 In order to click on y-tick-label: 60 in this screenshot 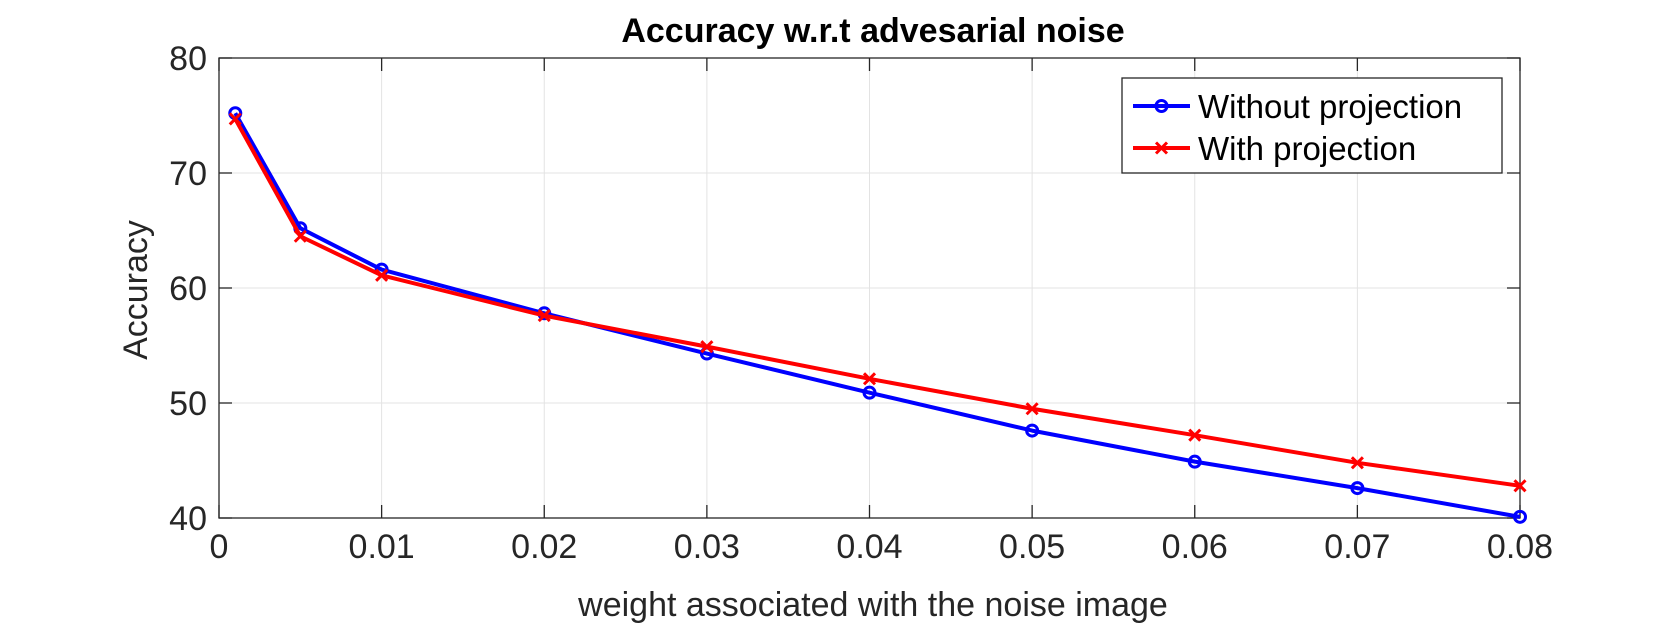, I will do `click(188, 289)`.